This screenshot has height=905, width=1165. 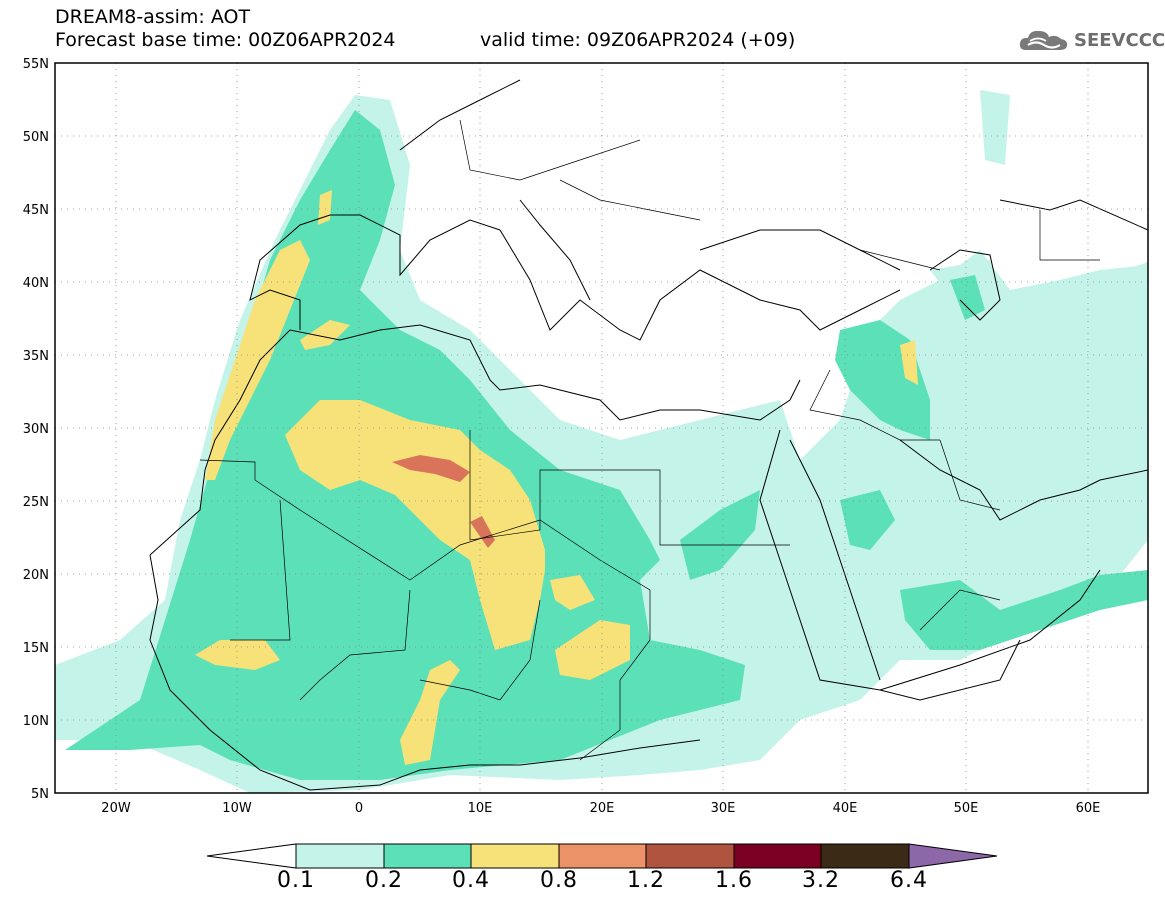 What do you see at coordinates (36, 502) in the screenshot?
I see `lat-label: 25N` at bounding box center [36, 502].